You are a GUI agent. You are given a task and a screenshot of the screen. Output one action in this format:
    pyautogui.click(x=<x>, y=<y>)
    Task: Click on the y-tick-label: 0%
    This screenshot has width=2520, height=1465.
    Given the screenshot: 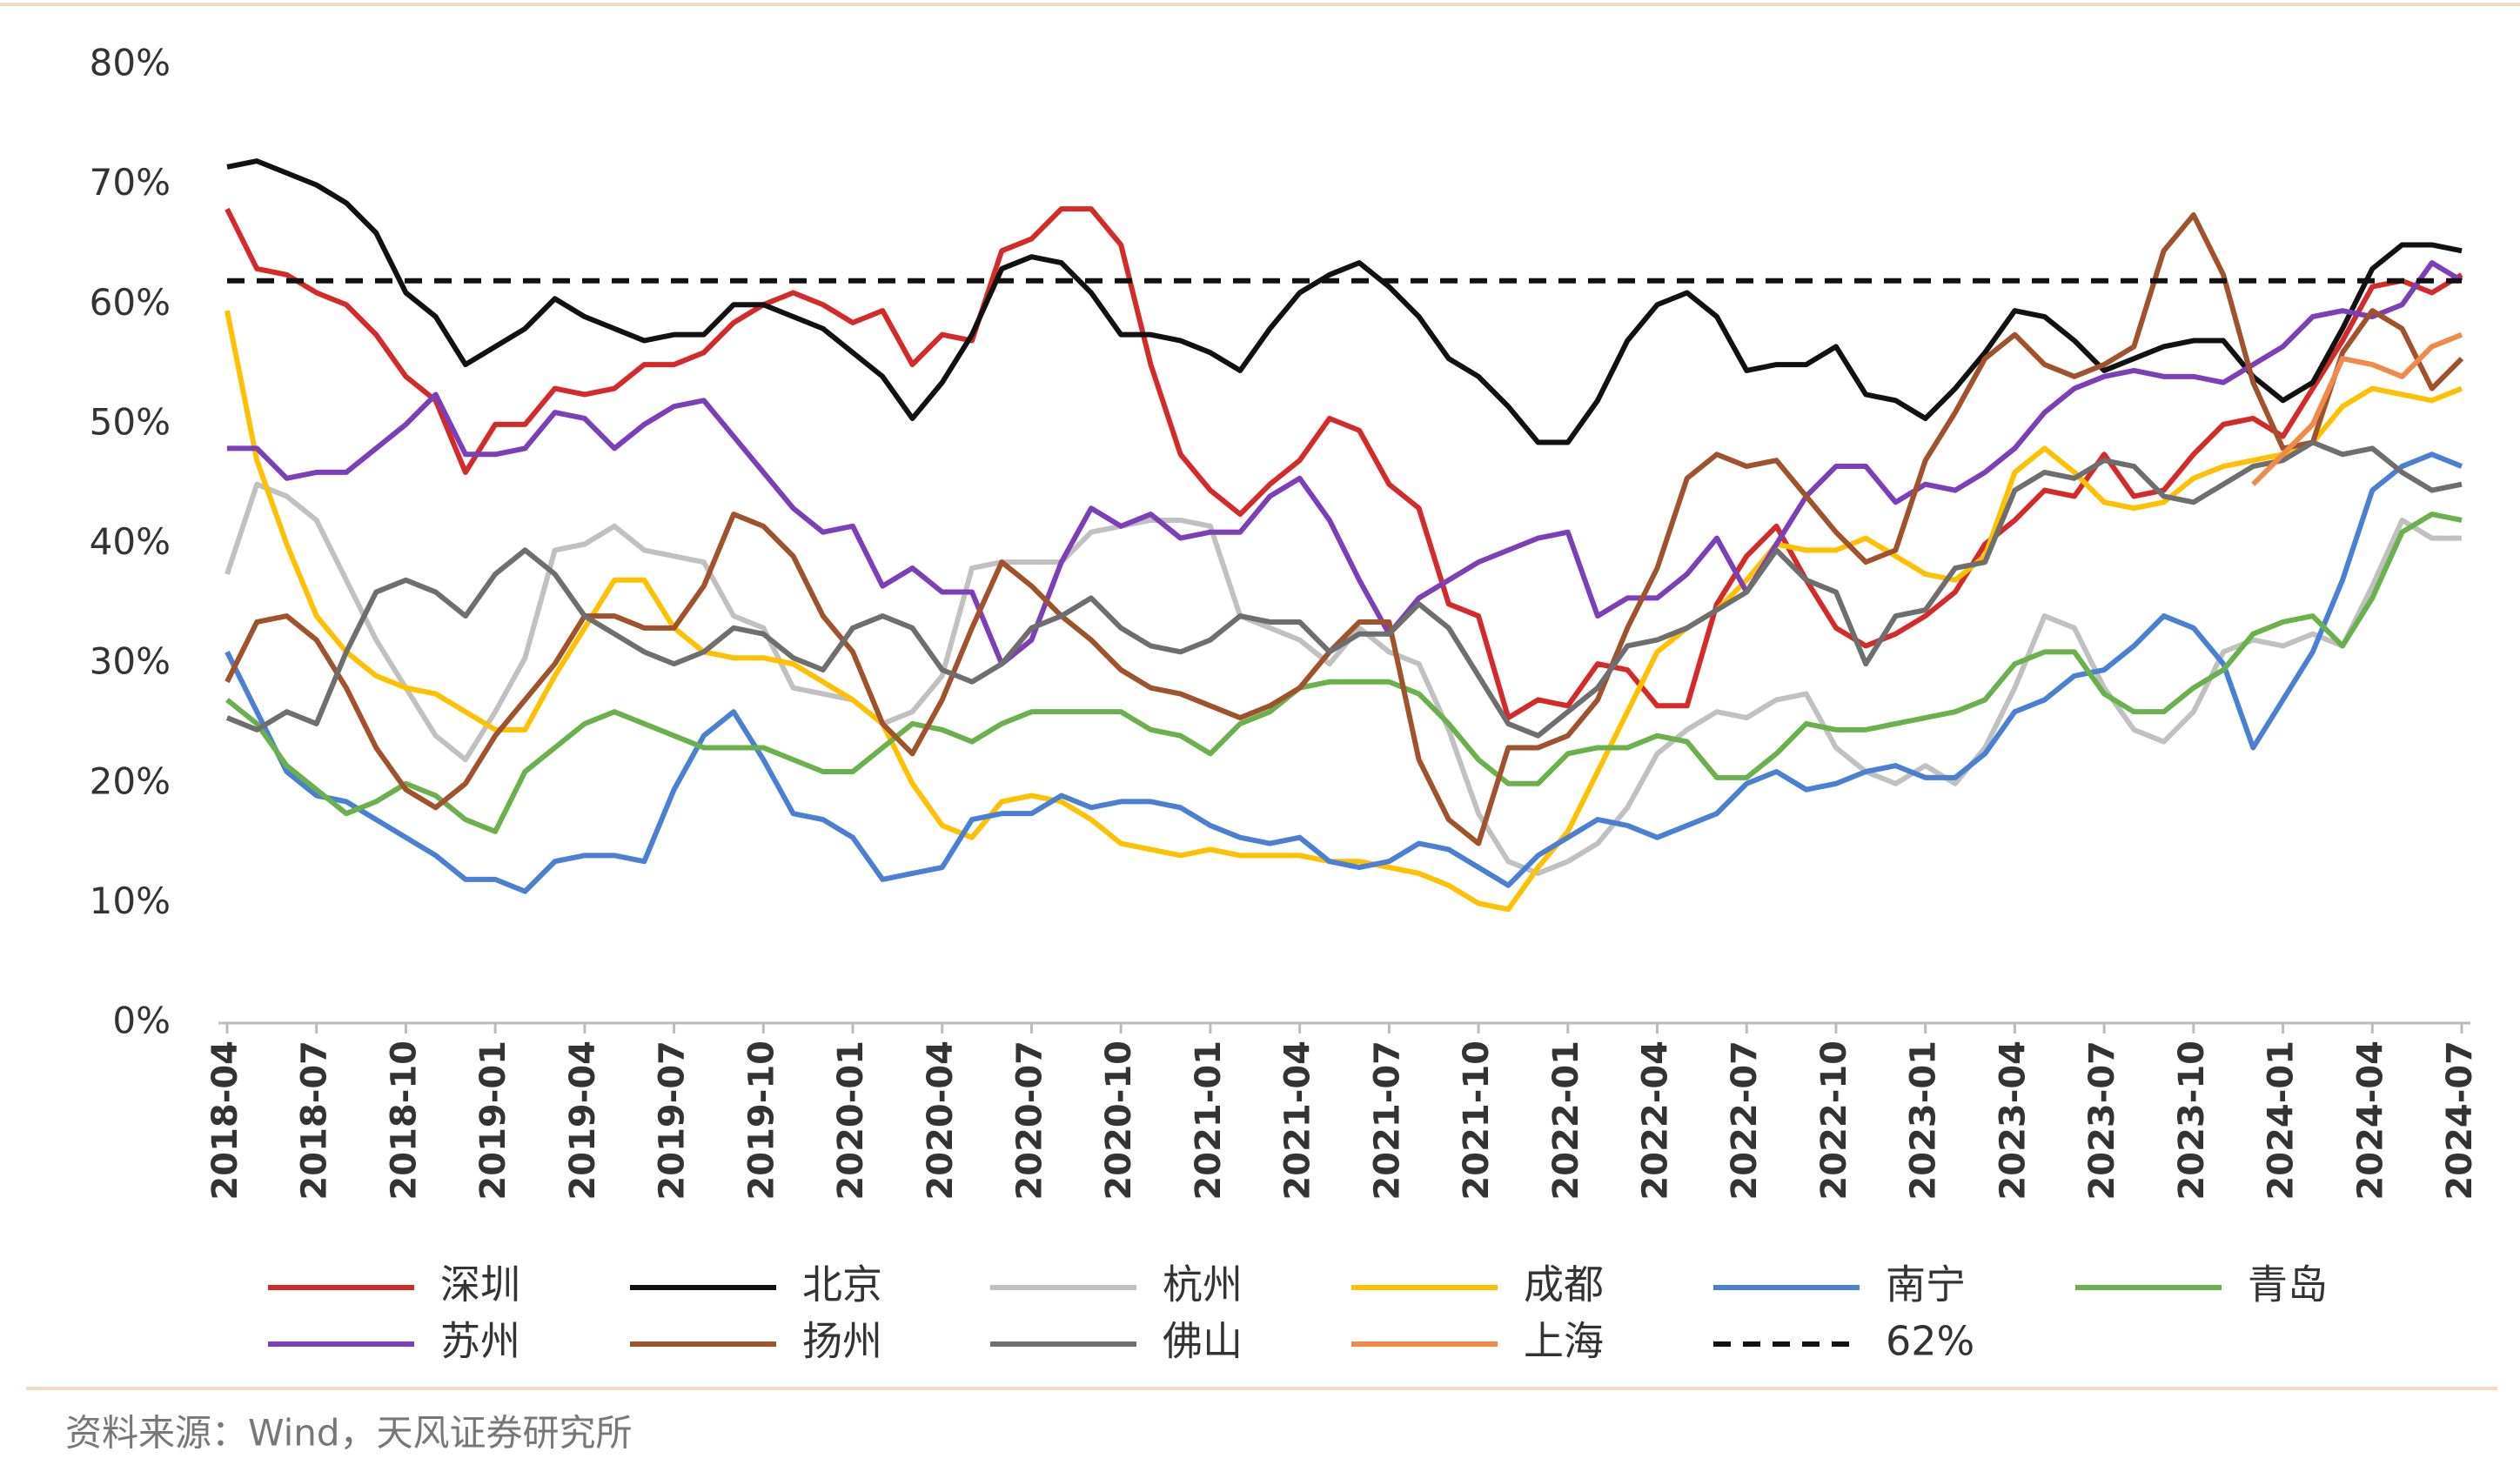 What is the action you would take?
    pyautogui.click(x=141, y=1021)
    